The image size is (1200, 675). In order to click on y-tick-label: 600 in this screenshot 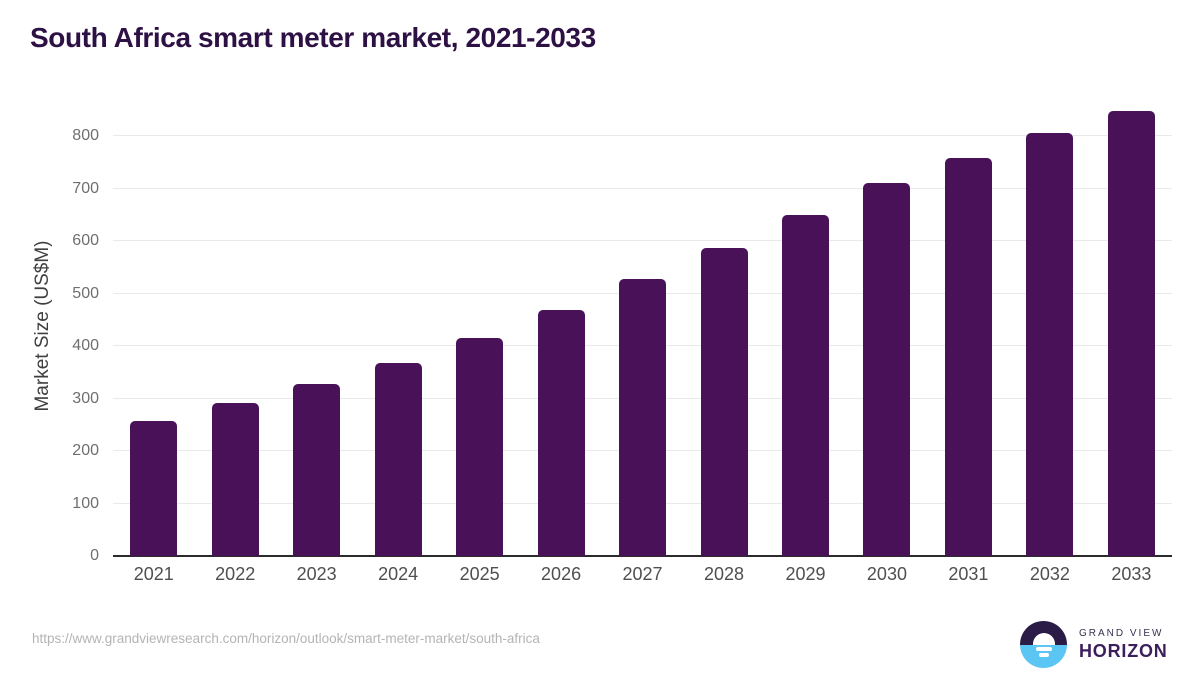, I will do `click(85, 240)`.